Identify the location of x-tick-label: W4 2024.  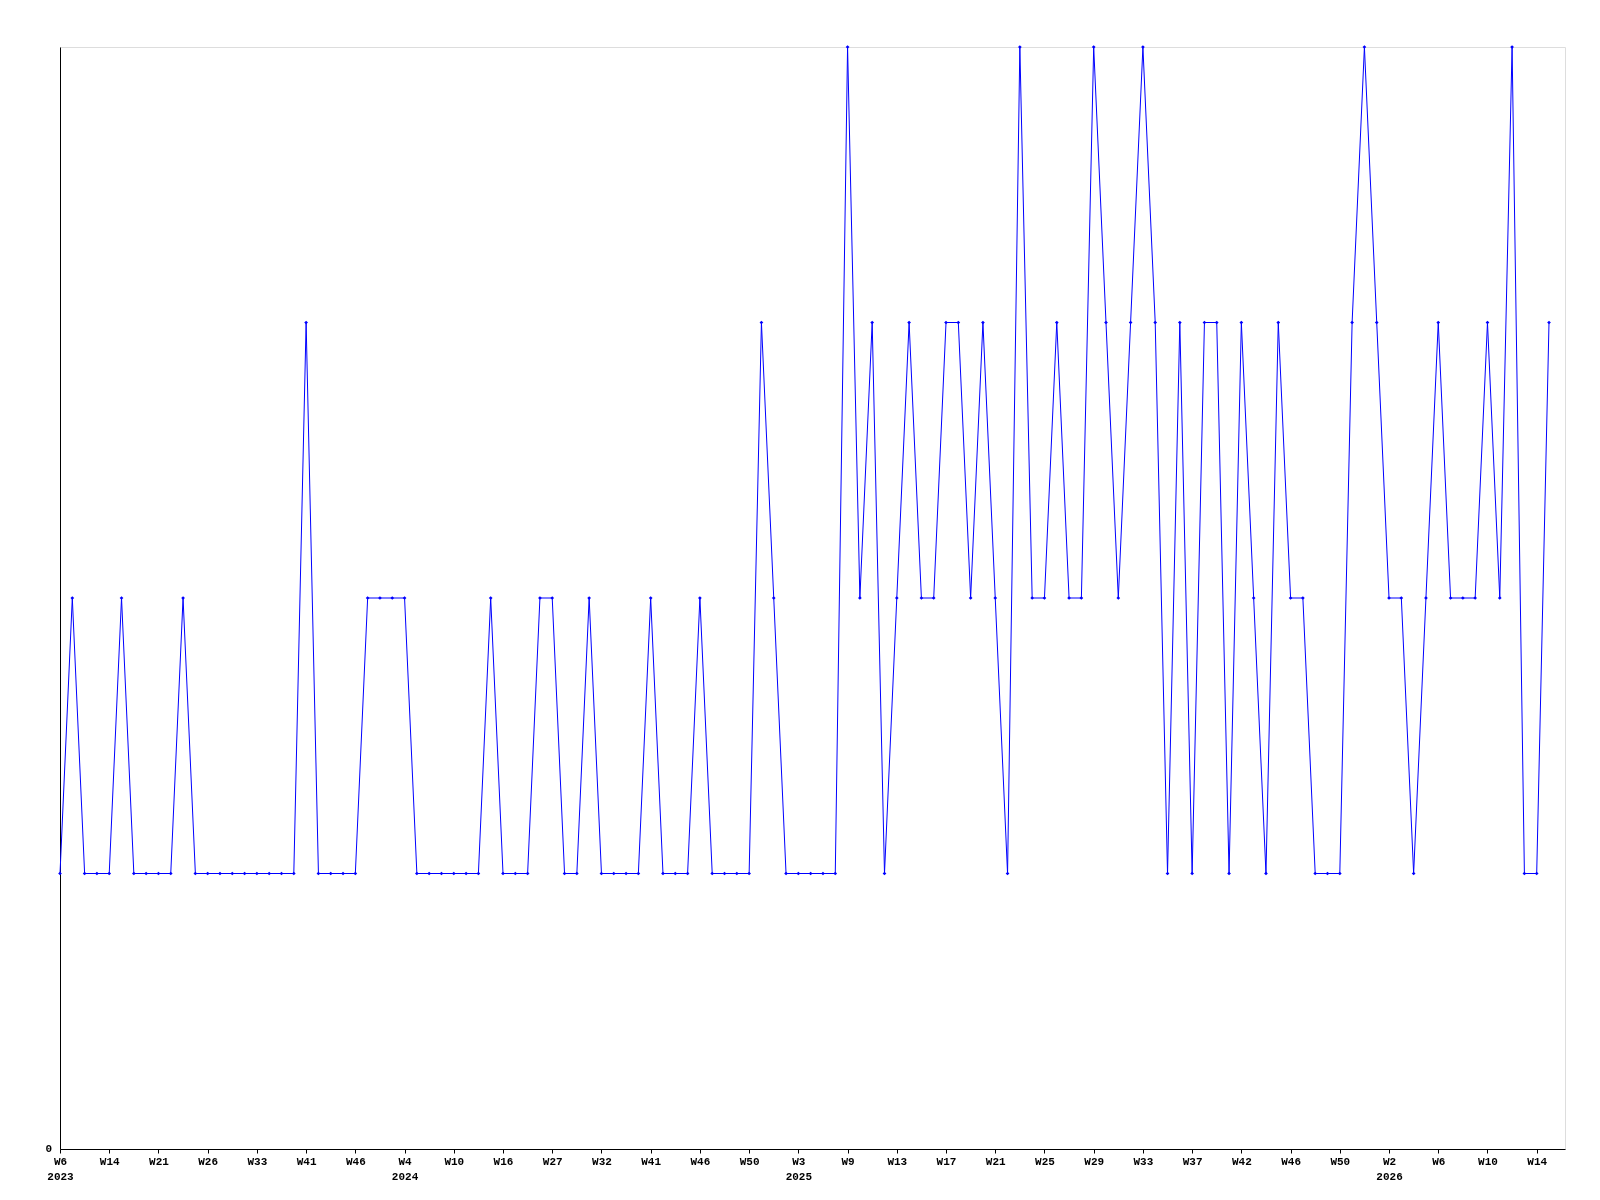
(405, 1169).